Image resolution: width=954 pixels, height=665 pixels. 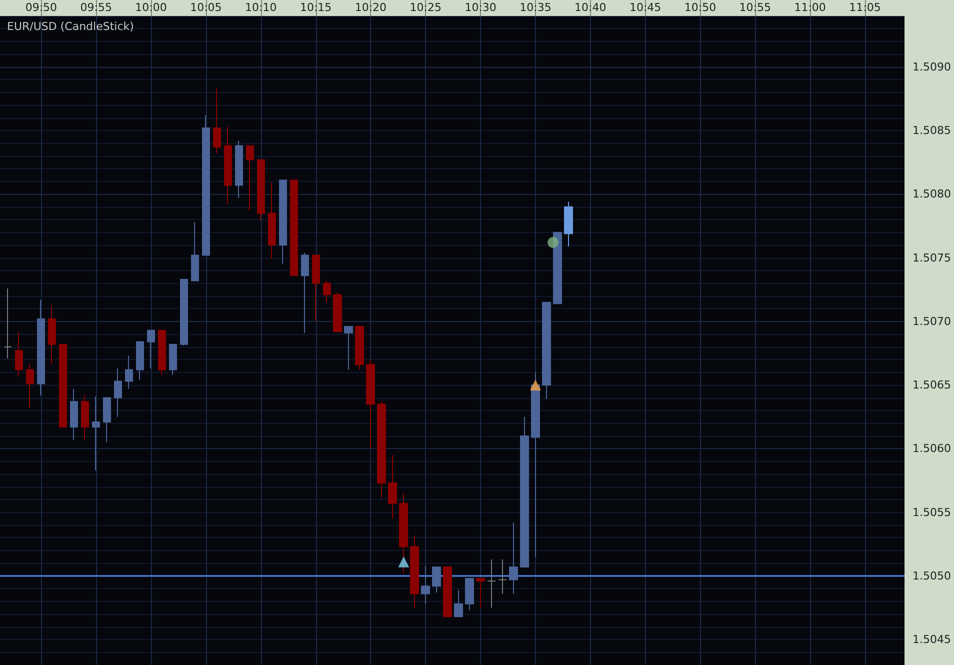 What do you see at coordinates (932, 257) in the screenshot?
I see `y-tick-label: 1.5075` at bounding box center [932, 257].